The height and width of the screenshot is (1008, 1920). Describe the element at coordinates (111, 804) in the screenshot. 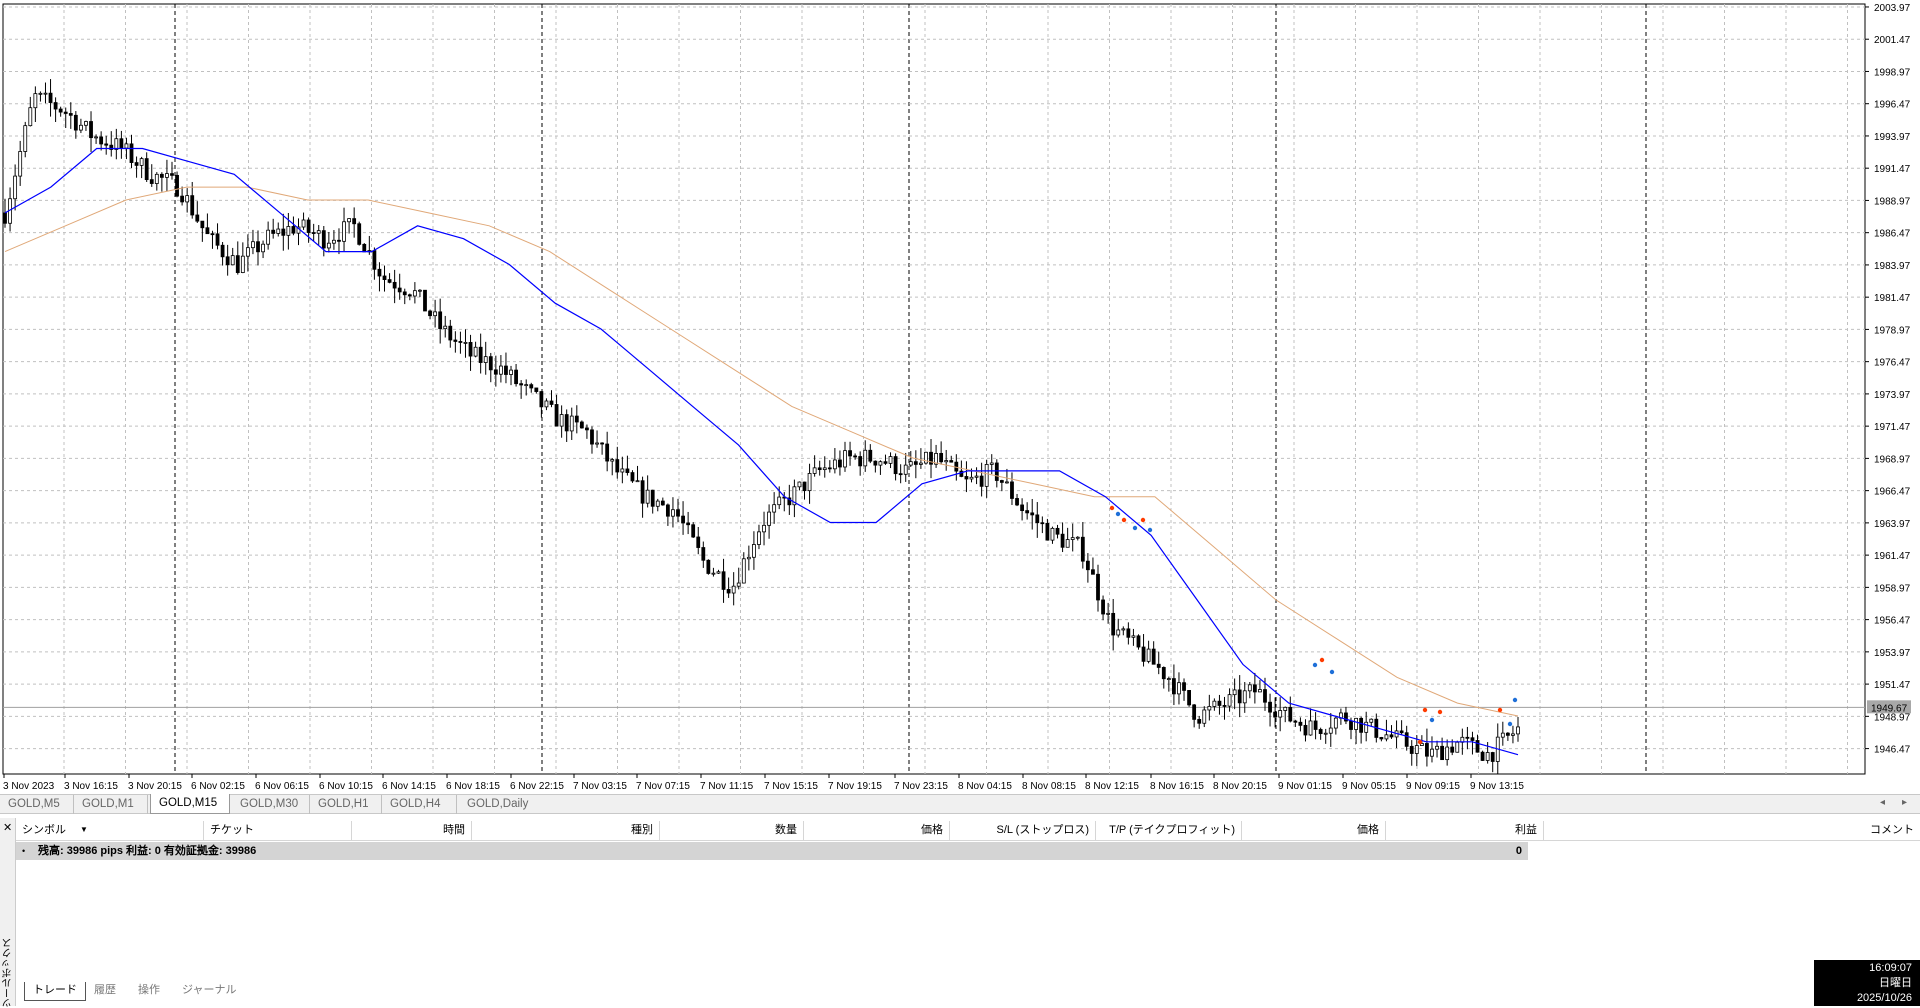

I see `tab-gold-m1: GOLD,M1` at that location.